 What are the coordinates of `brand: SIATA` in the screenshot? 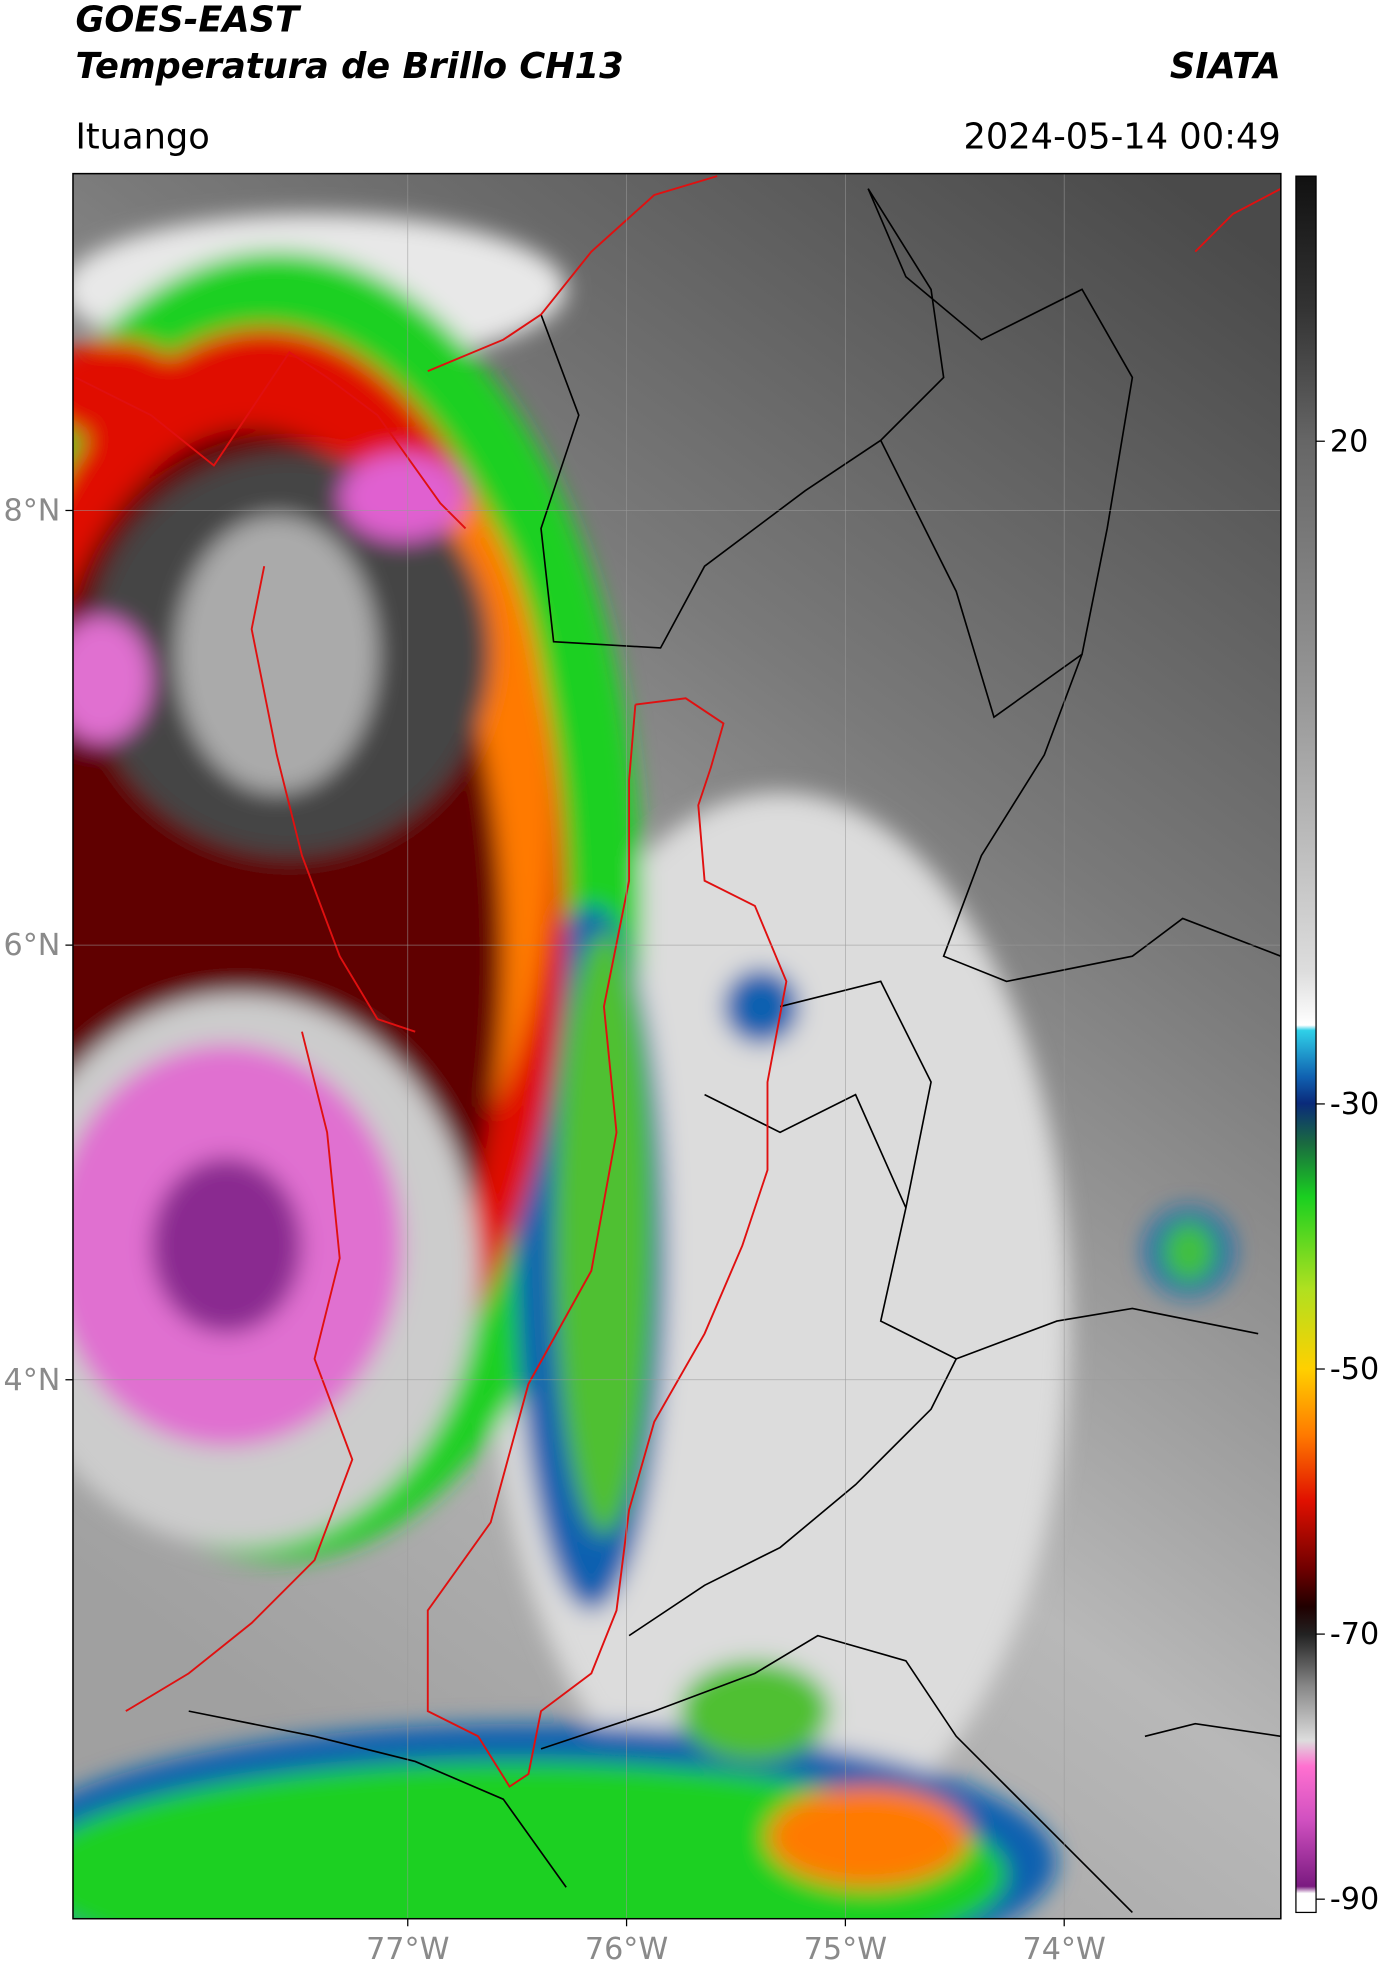 It's located at (1225, 66).